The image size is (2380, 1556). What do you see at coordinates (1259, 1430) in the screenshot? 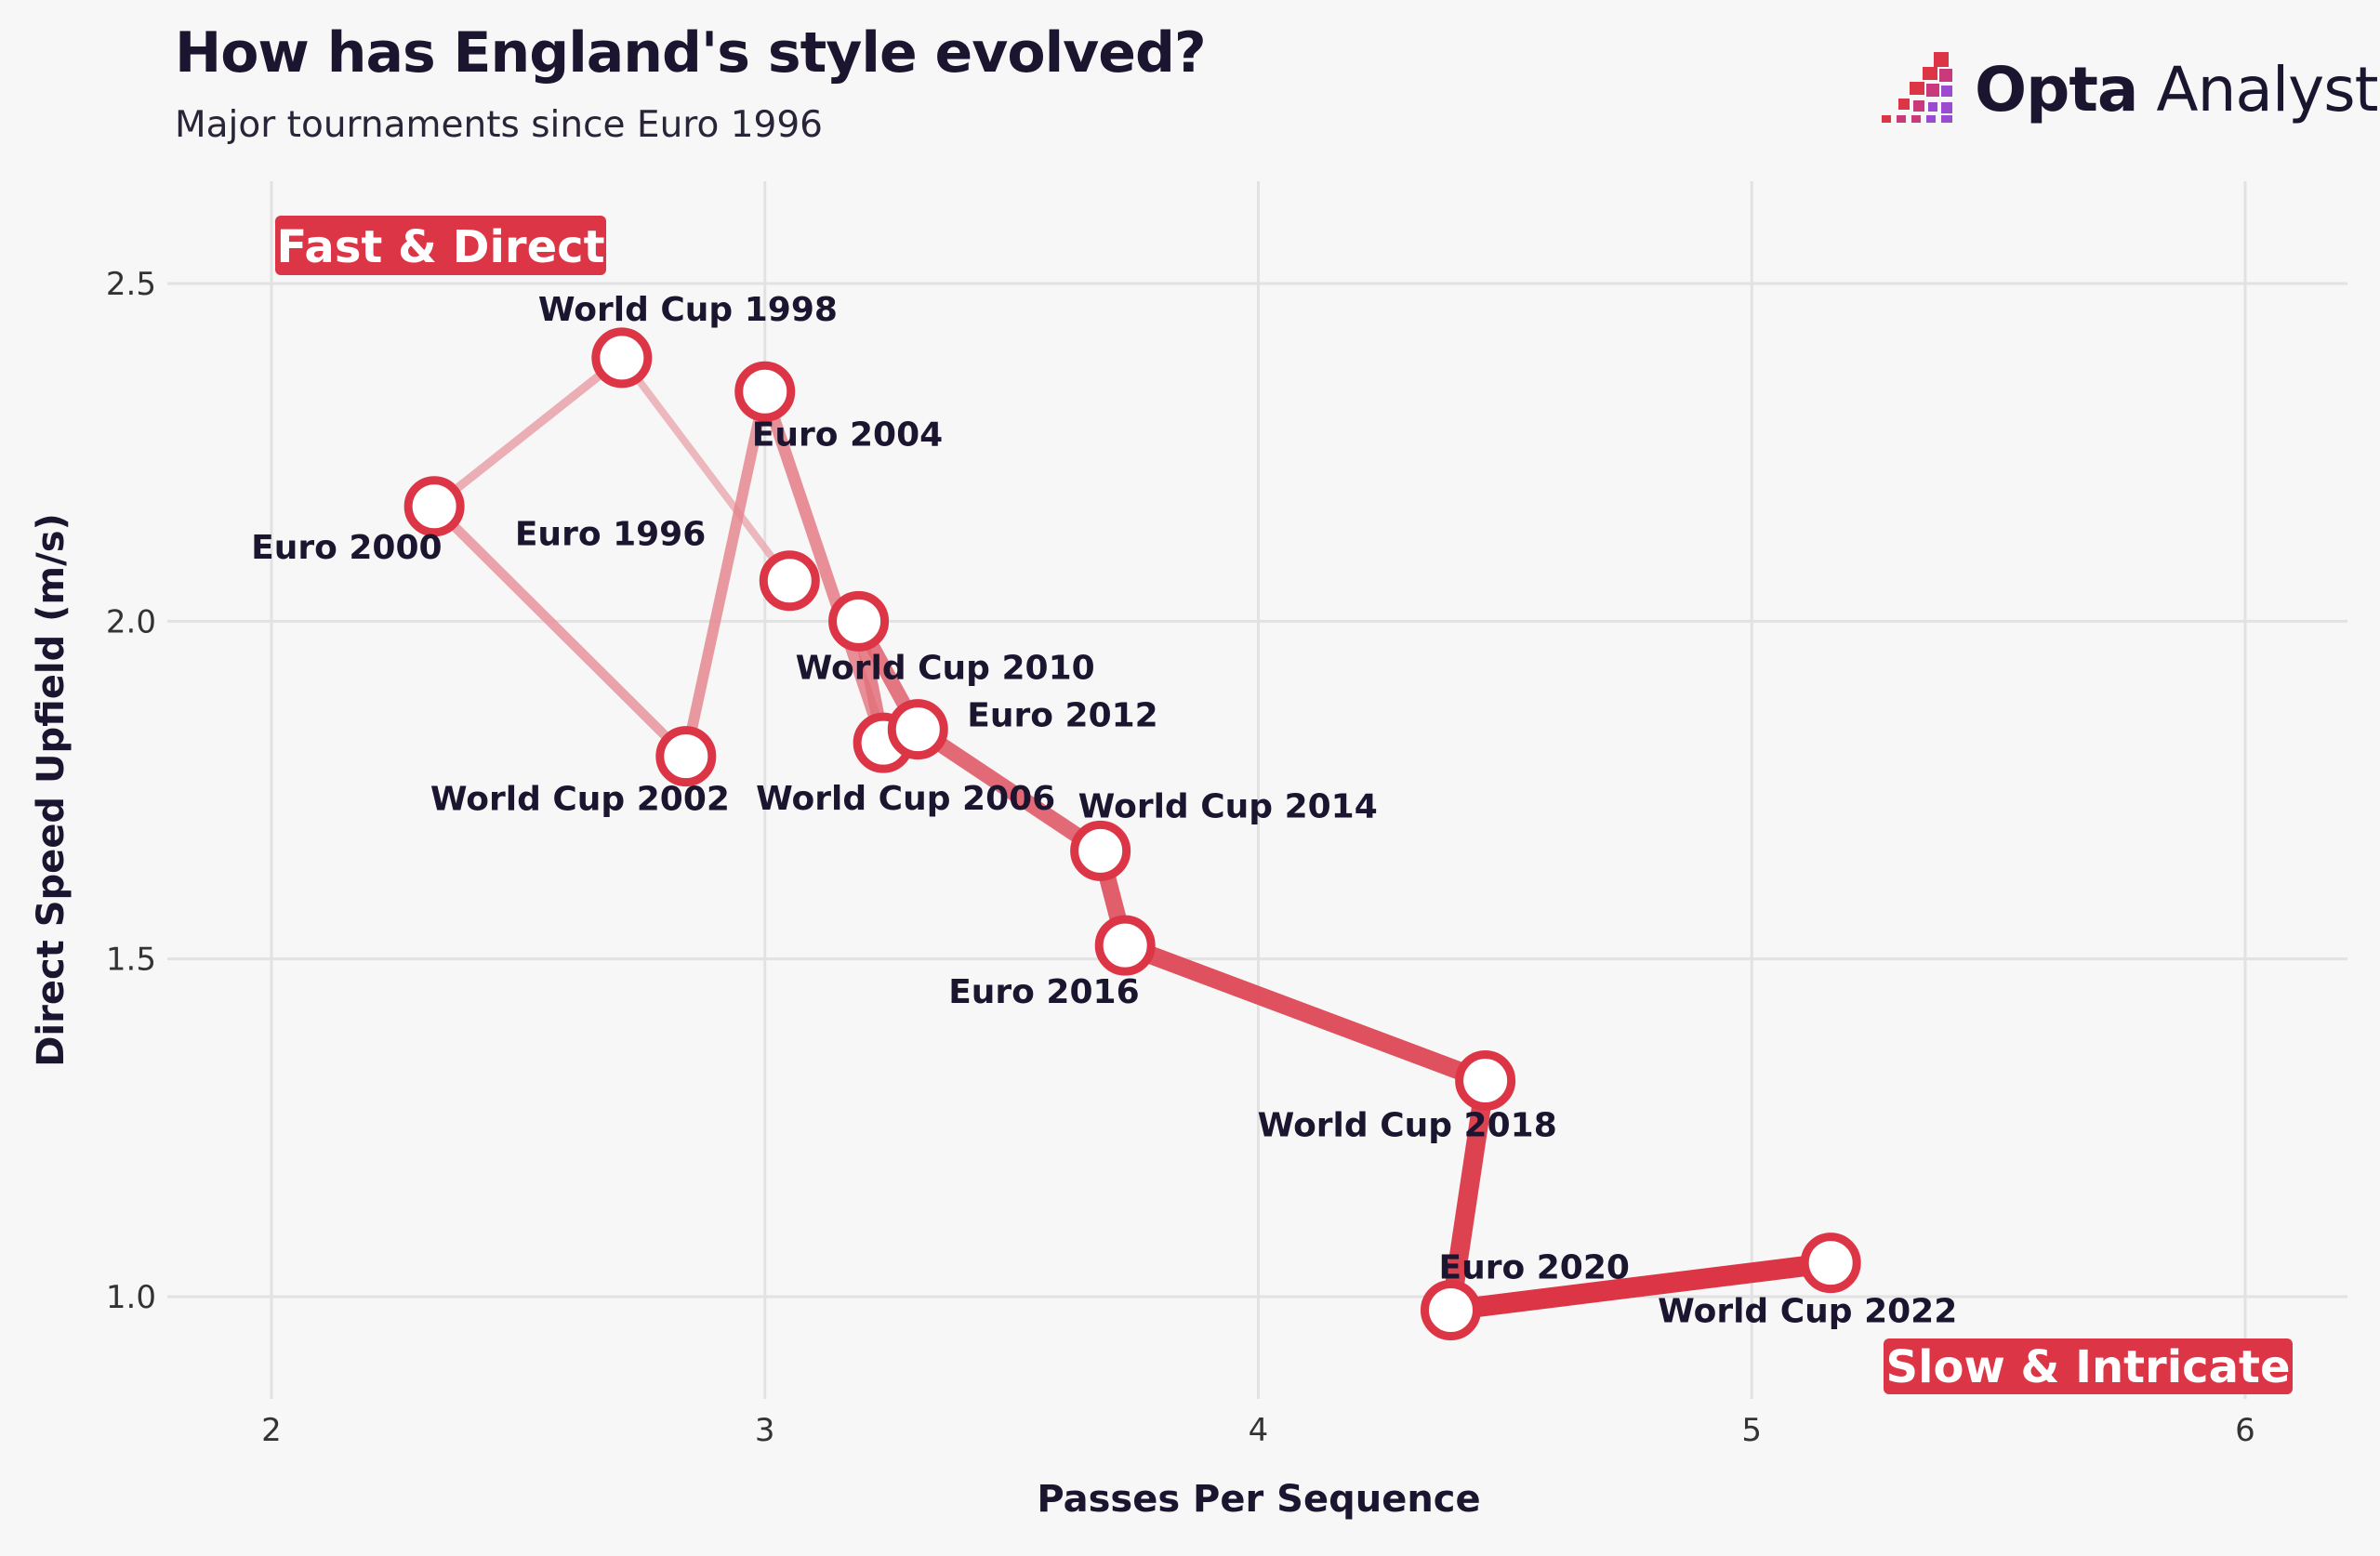
I see `x-tick-label: 4` at bounding box center [1259, 1430].